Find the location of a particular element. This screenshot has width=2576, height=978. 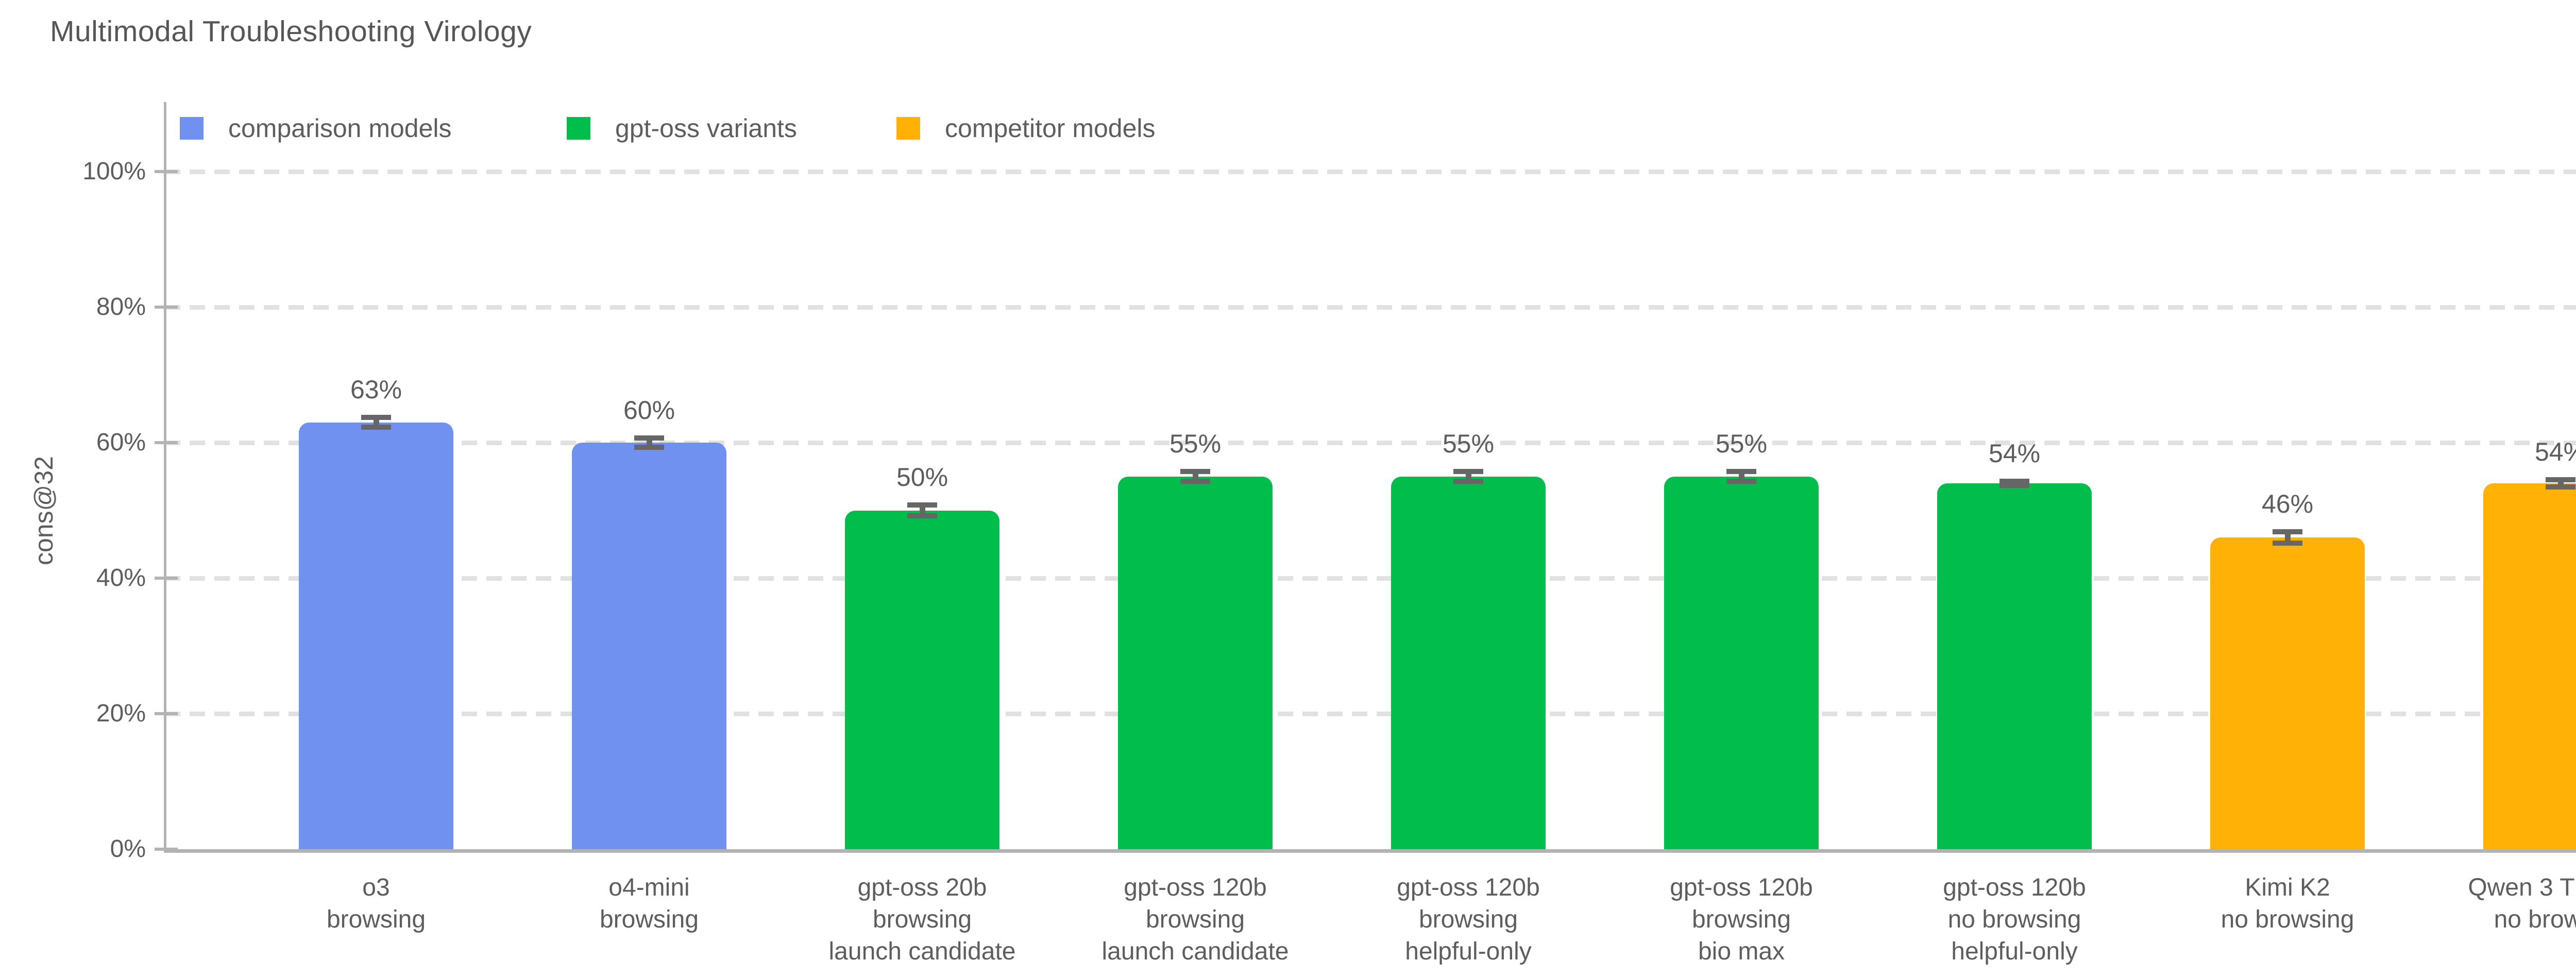

y-tick-label: 60% is located at coordinates (121, 442).